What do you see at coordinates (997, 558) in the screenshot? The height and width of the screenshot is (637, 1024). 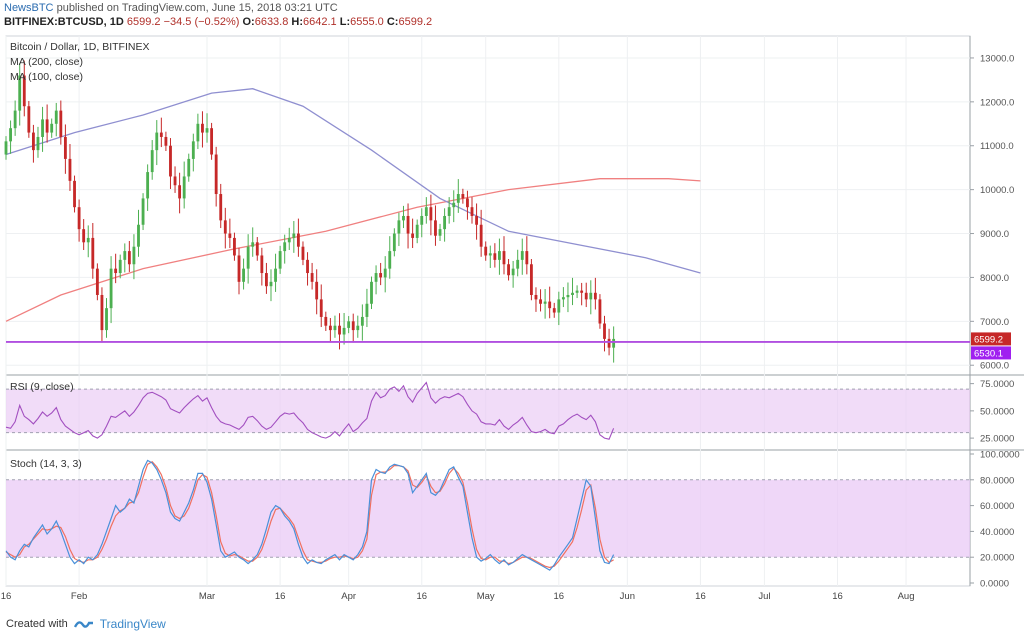 I see `stoch-tick-label: 20.0000` at bounding box center [997, 558].